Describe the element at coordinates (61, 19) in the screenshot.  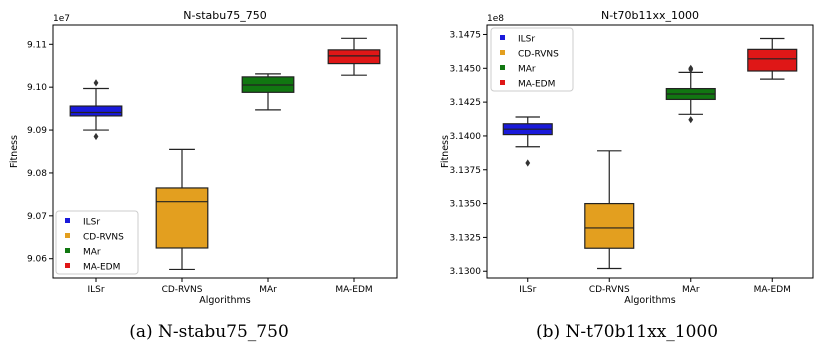
I see `y-axis-multiplier: 1e7` at that location.